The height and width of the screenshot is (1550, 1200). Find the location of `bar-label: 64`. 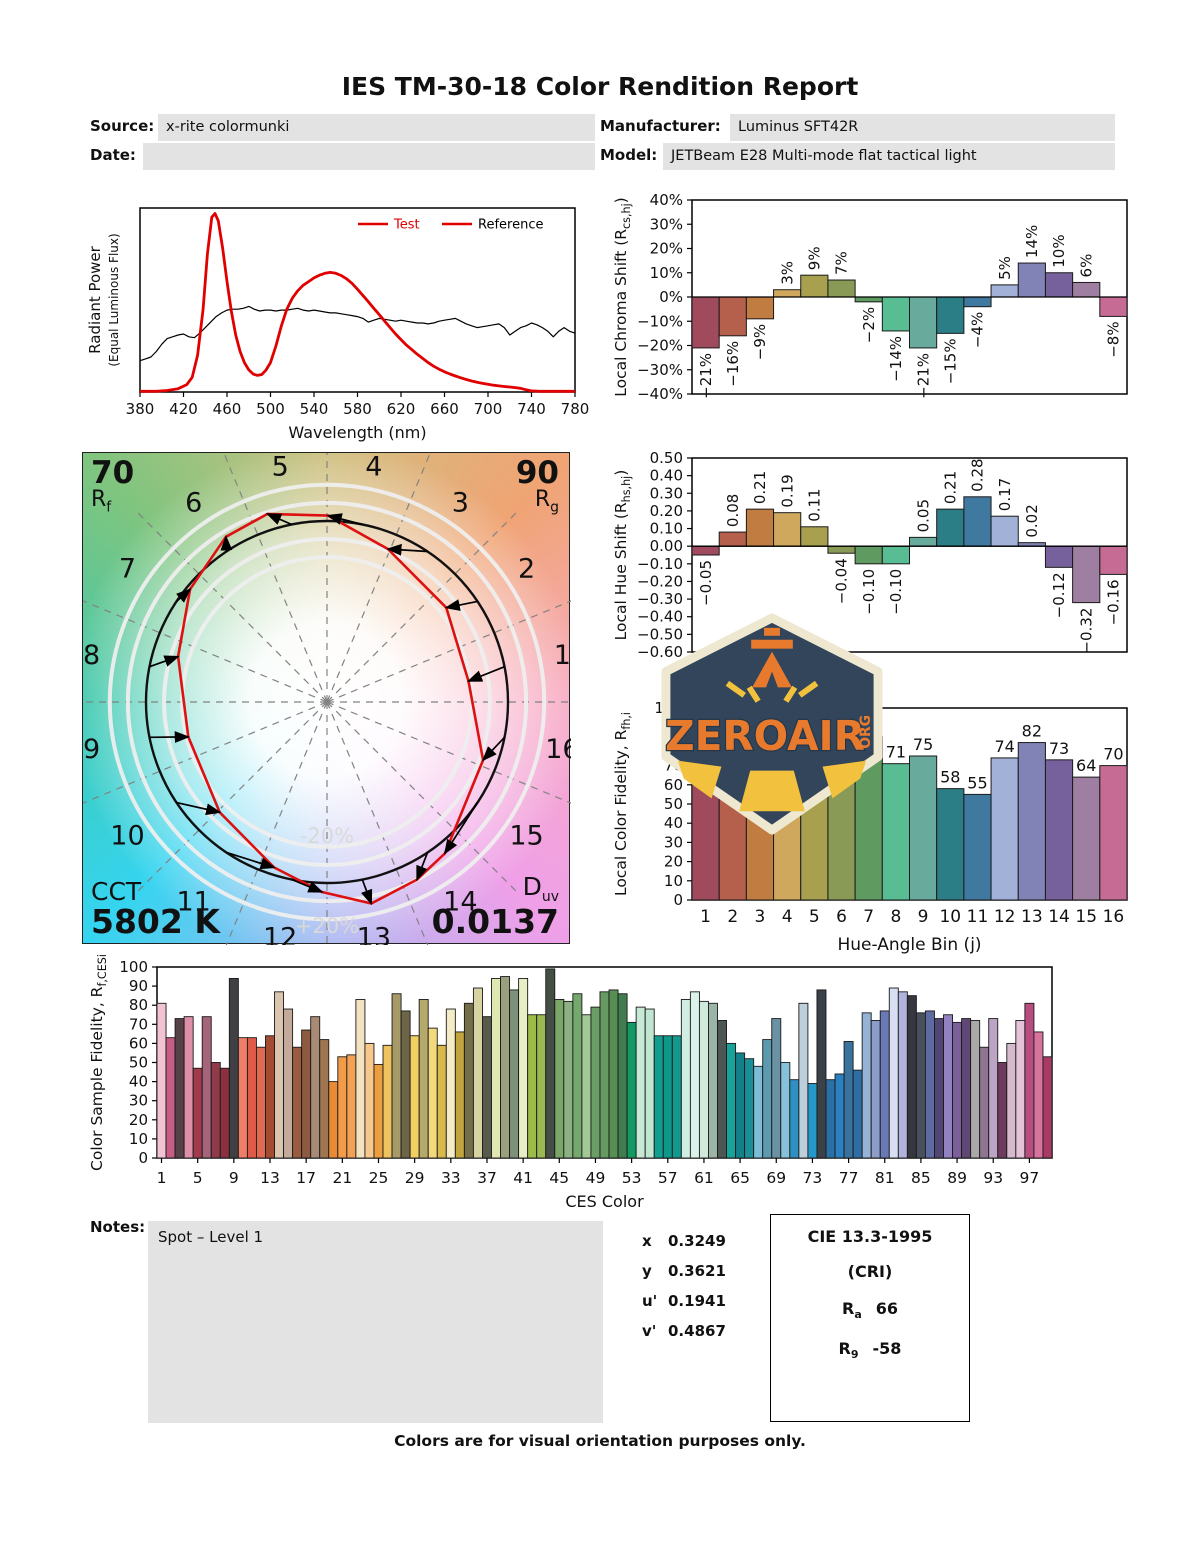

bar-label: 64 is located at coordinates (1086, 765).